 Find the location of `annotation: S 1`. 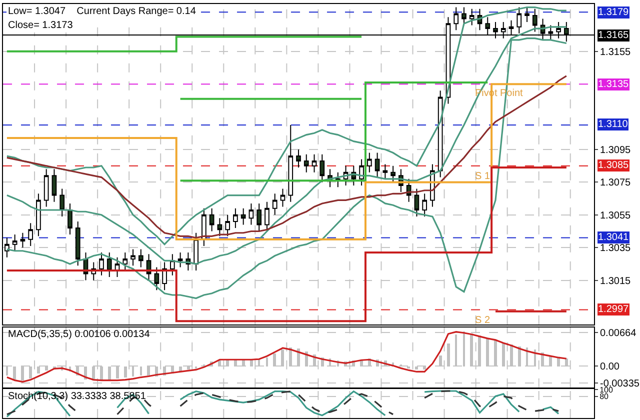

annotation: S 1 is located at coordinates (482, 176).